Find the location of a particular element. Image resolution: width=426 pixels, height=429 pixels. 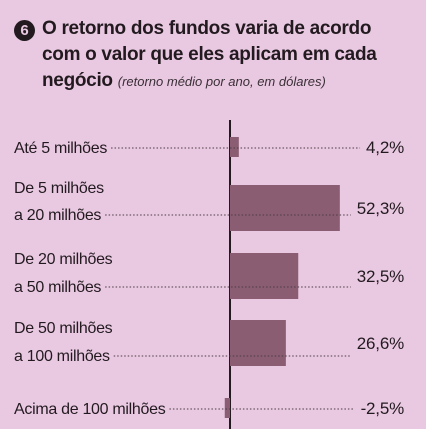

value-label: 26,6% is located at coordinates (380, 343).